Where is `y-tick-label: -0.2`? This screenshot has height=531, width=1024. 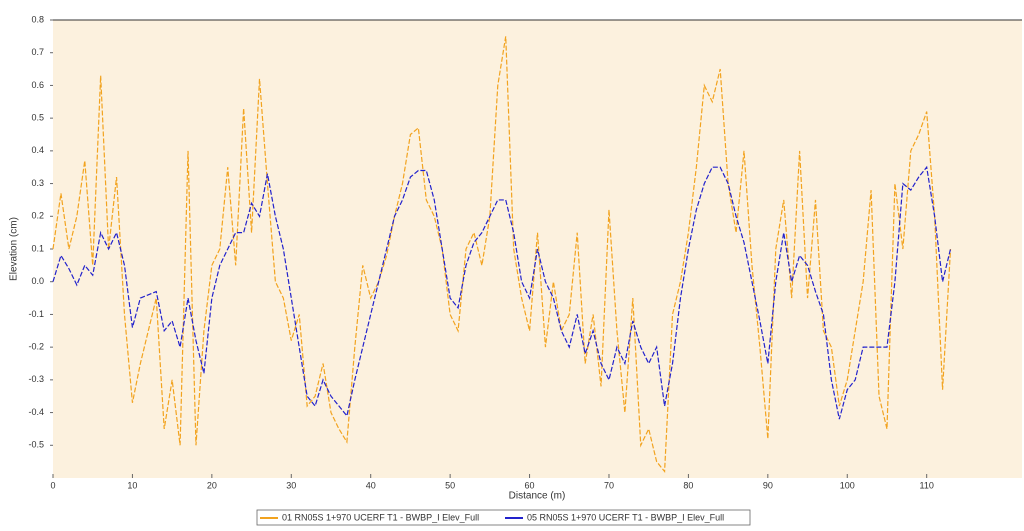 y-tick-label: -0.2 is located at coordinates (36, 347).